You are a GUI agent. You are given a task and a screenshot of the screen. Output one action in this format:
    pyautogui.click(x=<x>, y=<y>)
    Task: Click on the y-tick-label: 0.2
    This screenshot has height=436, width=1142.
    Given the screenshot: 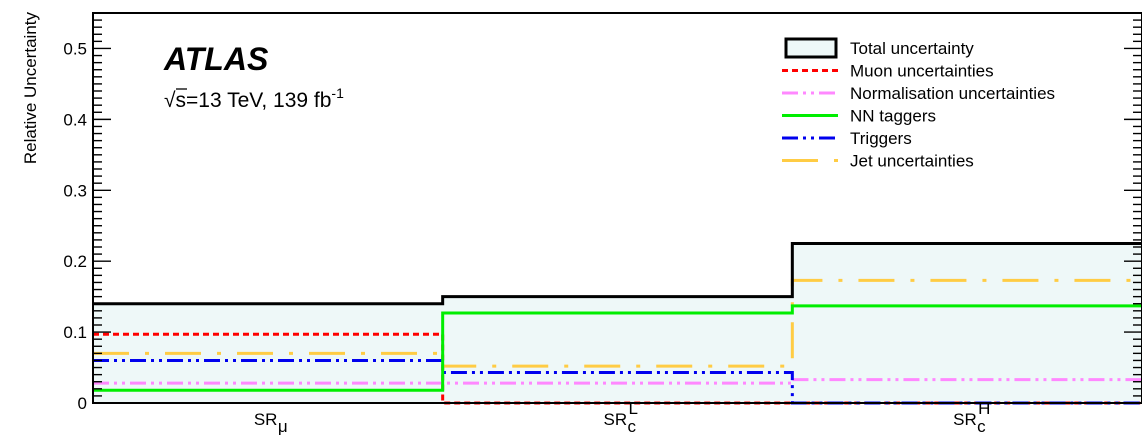 What is the action you would take?
    pyautogui.click(x=75, y=261)
    